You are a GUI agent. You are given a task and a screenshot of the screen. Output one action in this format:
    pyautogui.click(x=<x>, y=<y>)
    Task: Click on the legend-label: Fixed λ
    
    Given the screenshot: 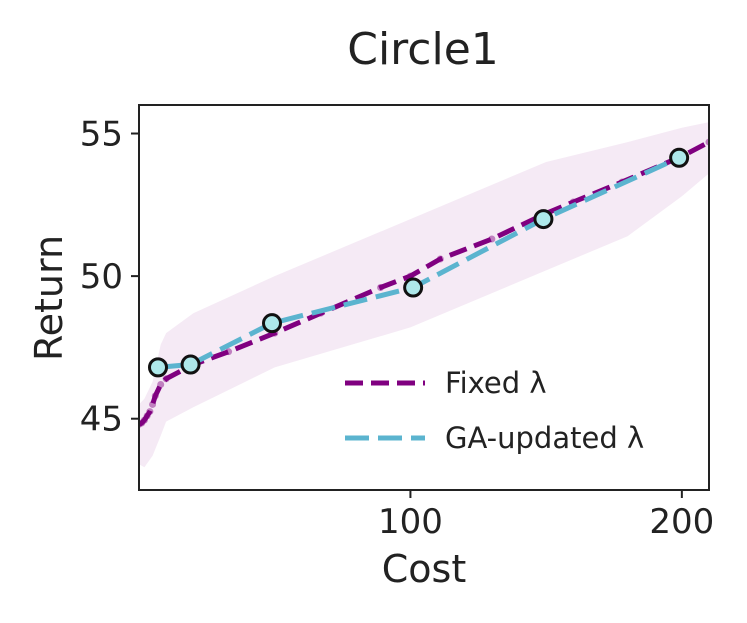 What is the action you would take?
    pyautogui.click(x=496, y=383)
    